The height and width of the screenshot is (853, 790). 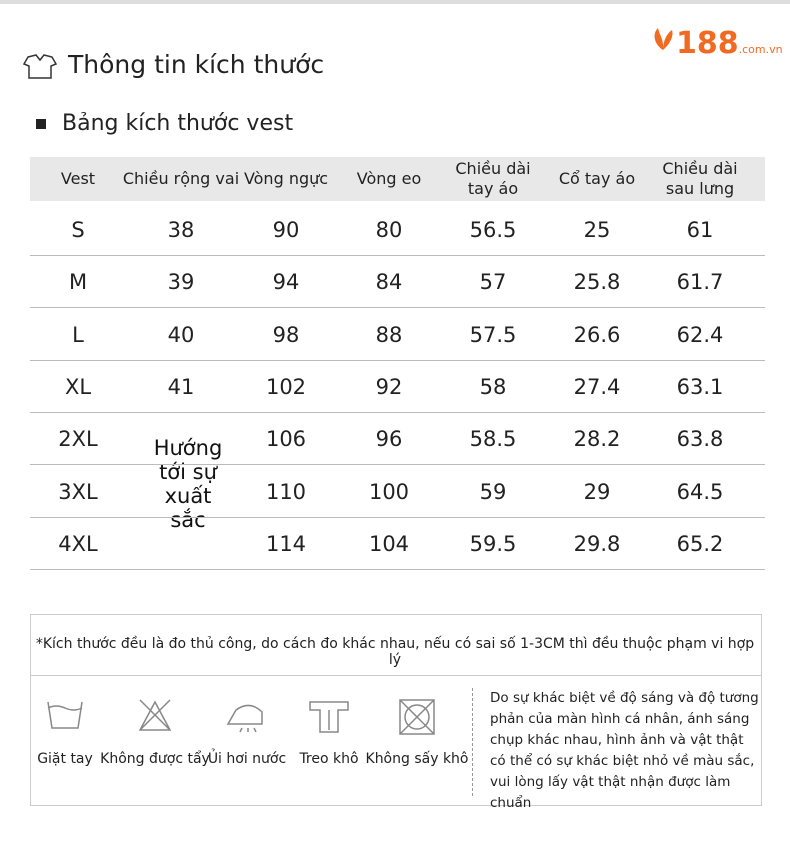 I want to click on table-cell: S, so click(x=78, y=230).